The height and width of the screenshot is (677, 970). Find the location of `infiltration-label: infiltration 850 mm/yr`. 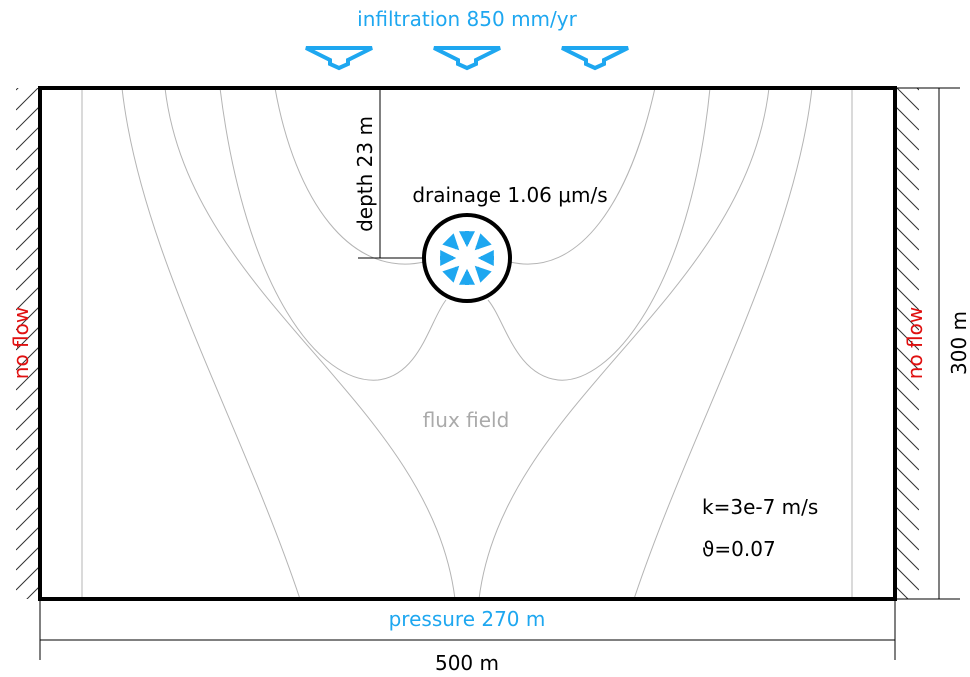

infiltration-label: infiltration 850 mm/yr is located at coordinates (467, 19).